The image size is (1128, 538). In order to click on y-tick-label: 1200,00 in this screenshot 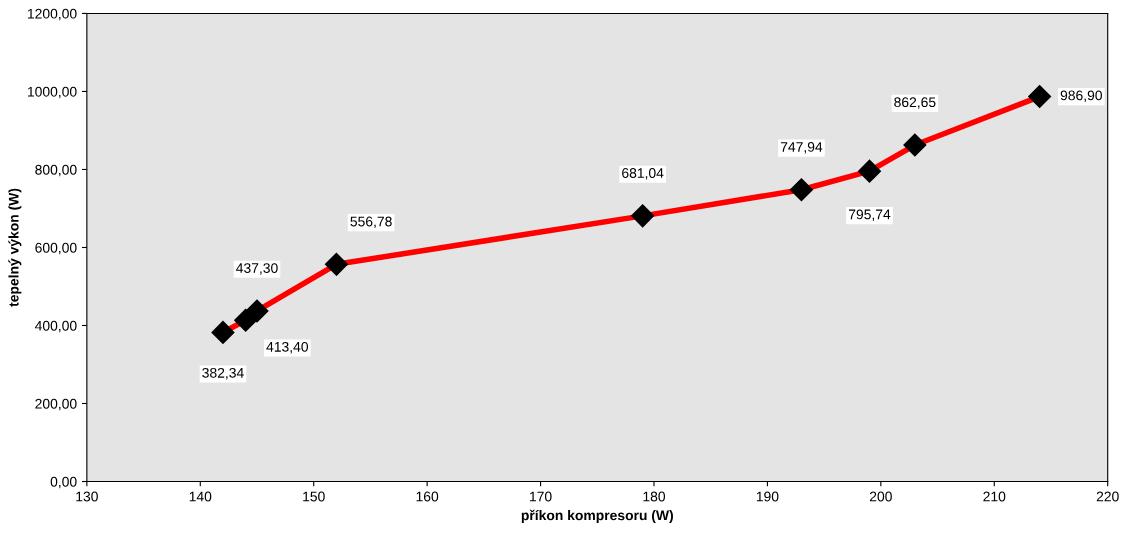, I will do `click(52, 14)`.